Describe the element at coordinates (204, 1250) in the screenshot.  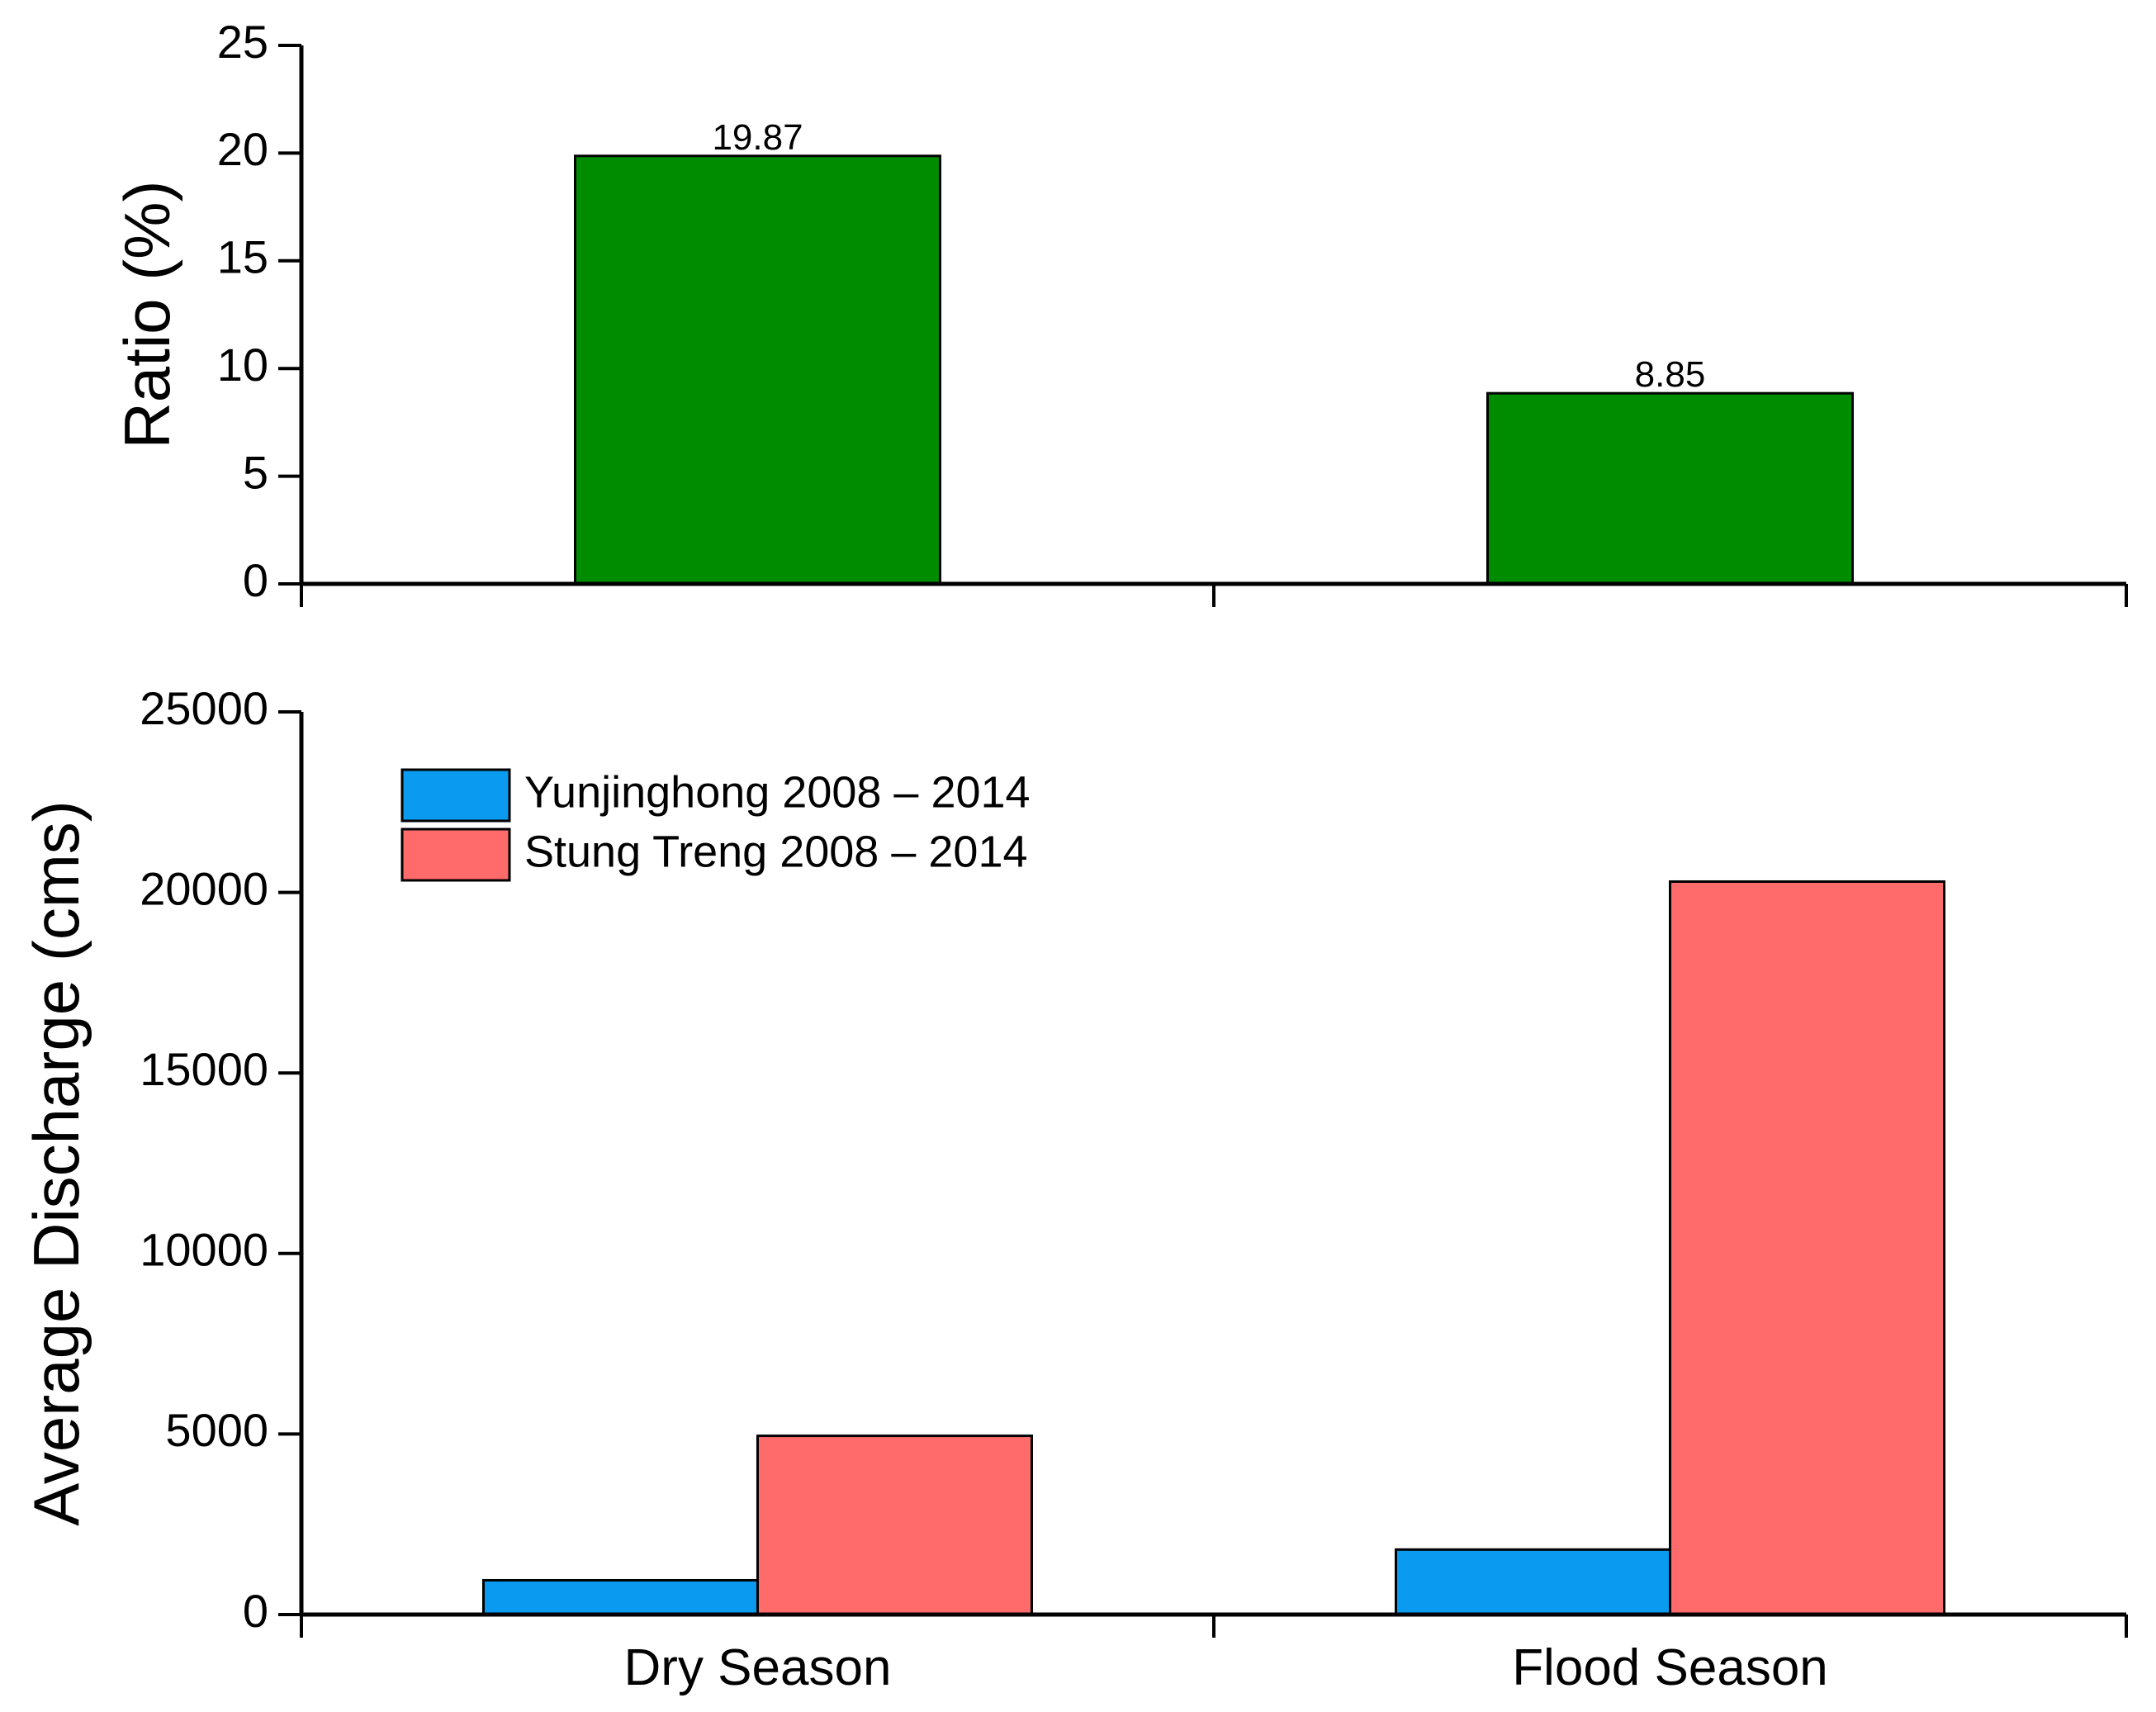
I see `y-tick-label-discharge-2: 10000` at that location.